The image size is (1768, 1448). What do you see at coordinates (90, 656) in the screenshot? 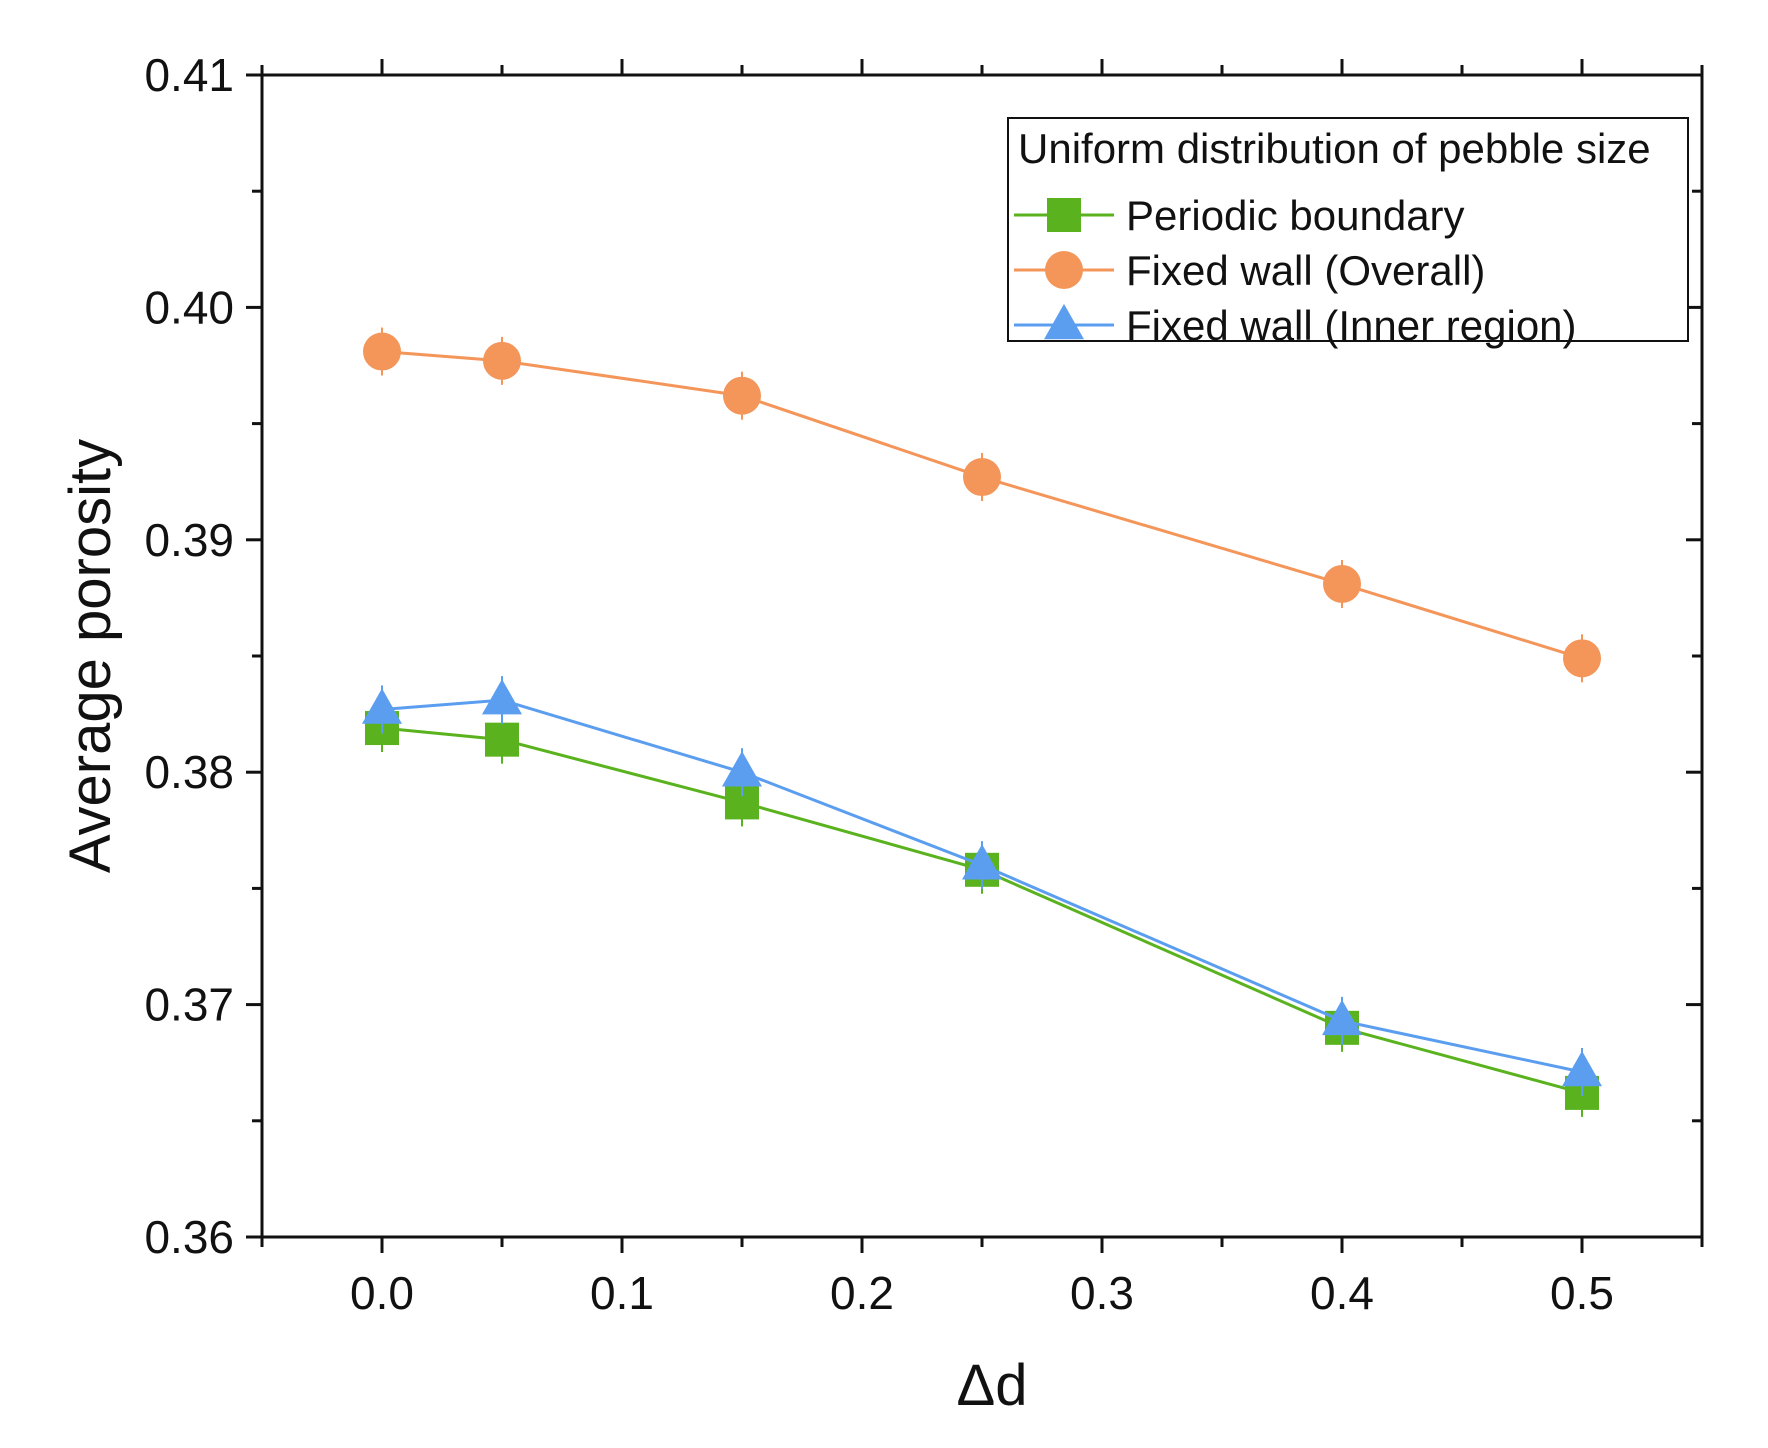
I see `y-axis-title: Average porosity` at bounding box center [90, 656].